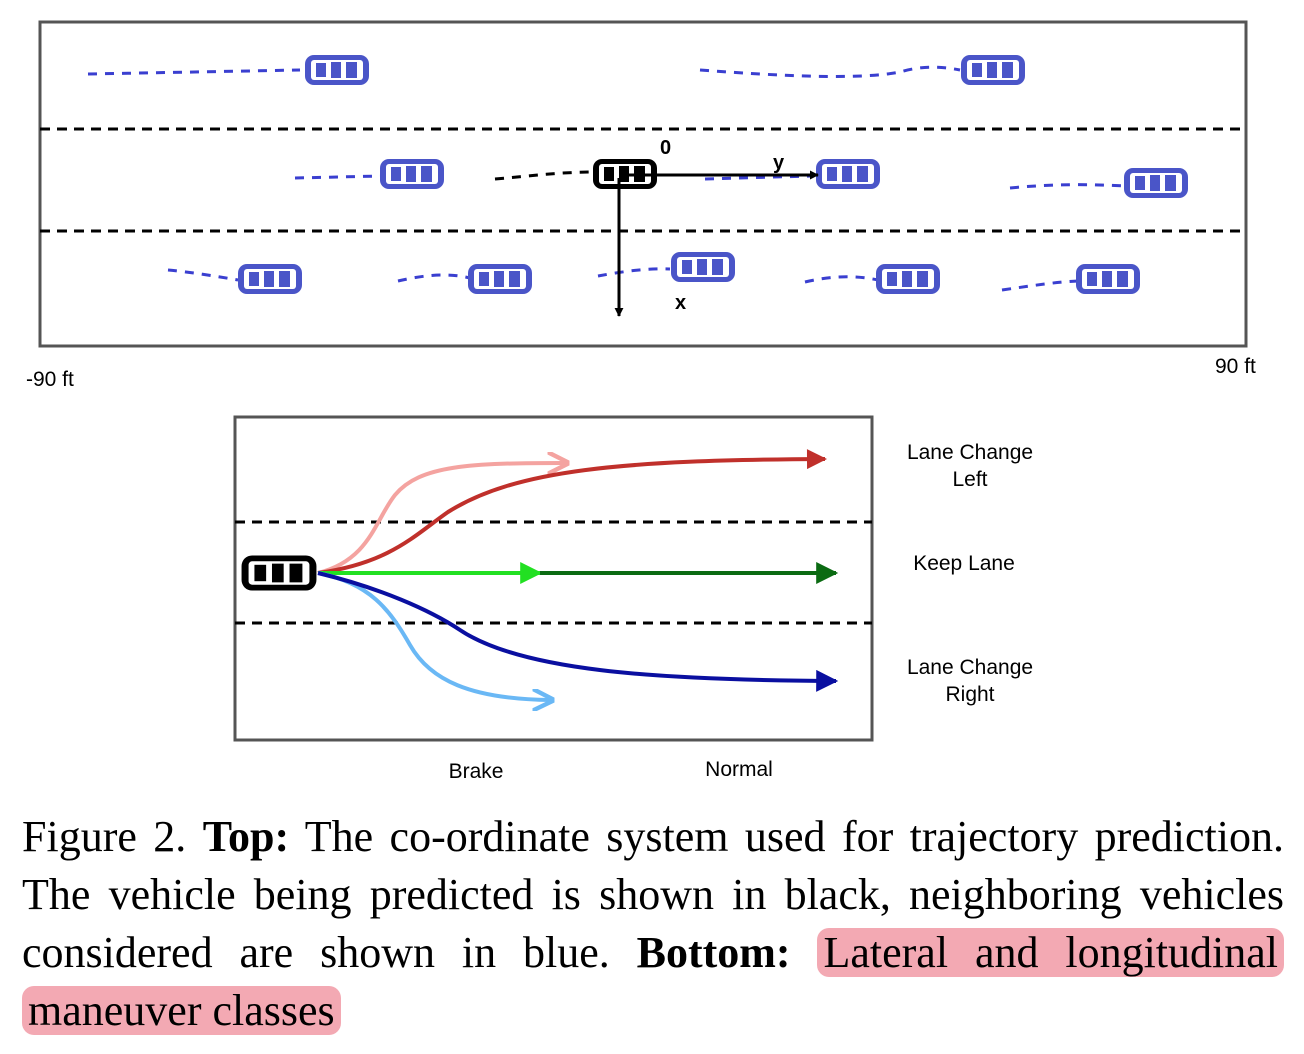 The image size is (1304, 1054). What do you see at coordinates (104, 836) in the screenshot?
I see `figure-label: Figure 2.` at bounding box center [104, 836].